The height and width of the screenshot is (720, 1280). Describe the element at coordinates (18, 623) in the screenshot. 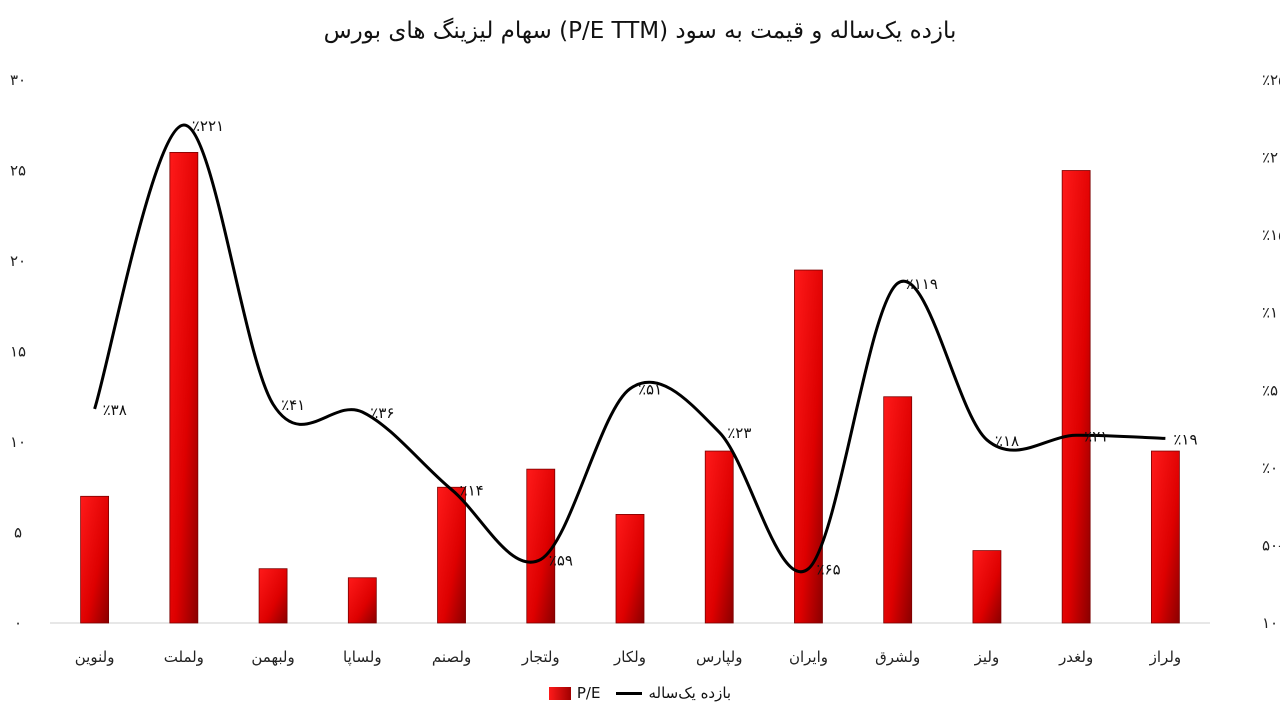

I see `left-tick-label: ۰` at that location.